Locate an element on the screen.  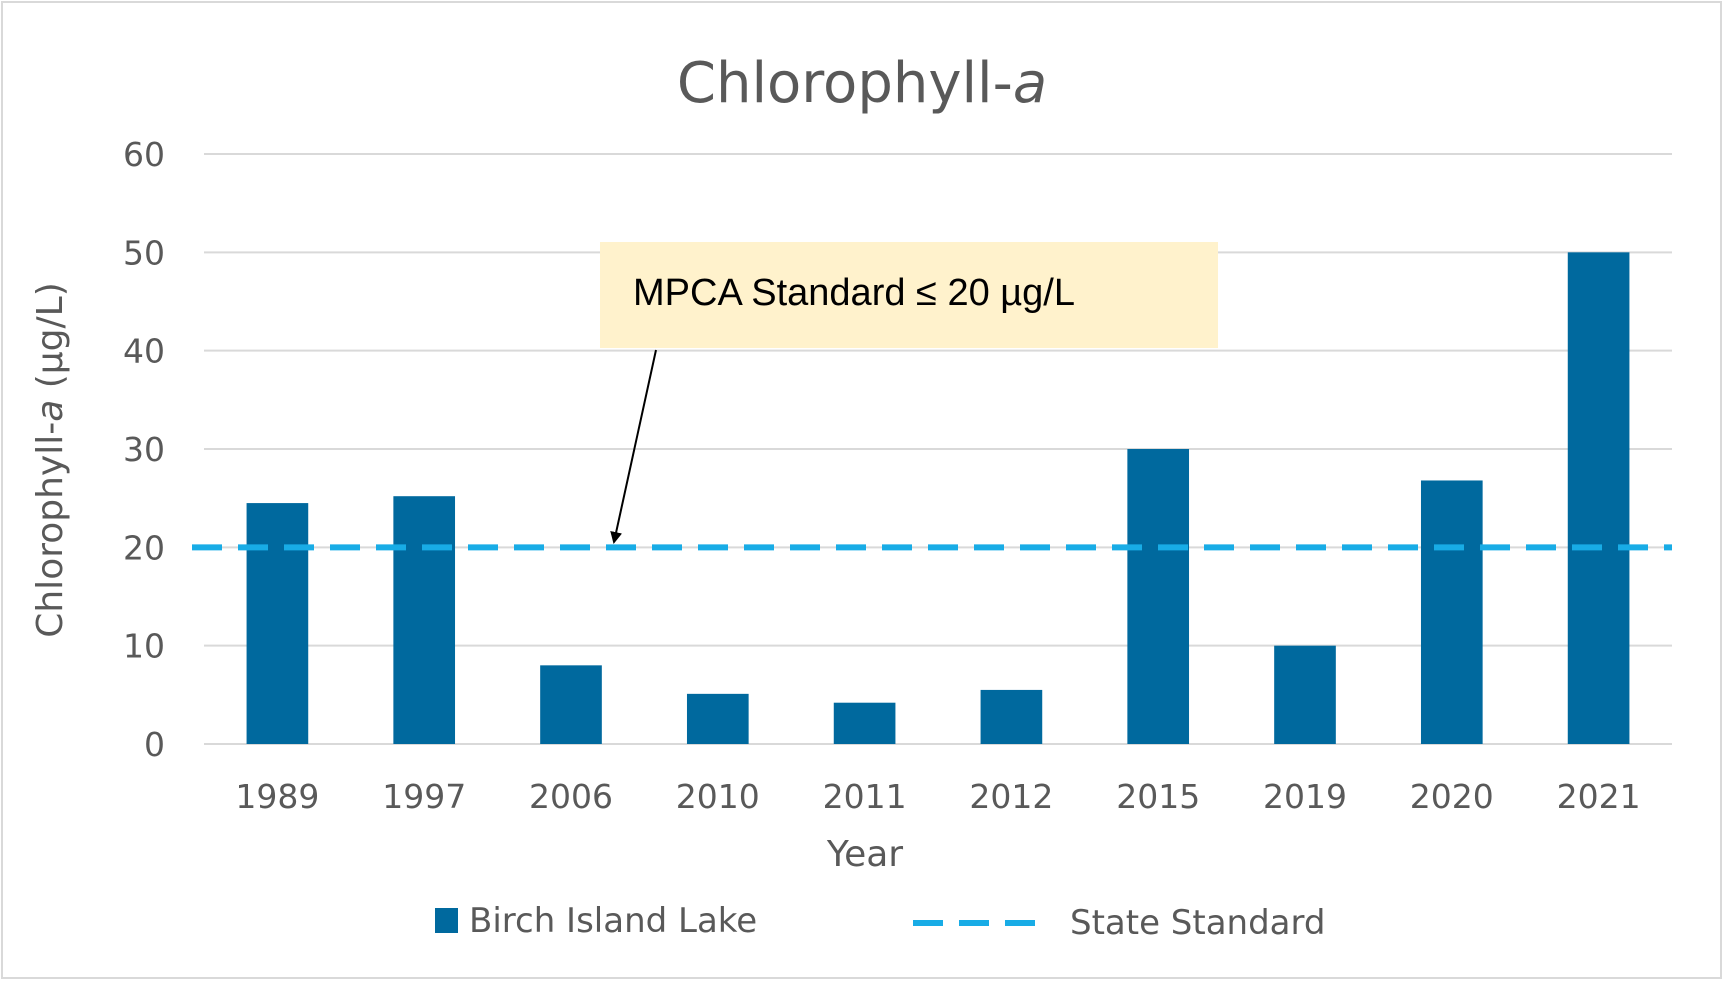
y-tick-label: 0 is located at coordinates (154, 744).